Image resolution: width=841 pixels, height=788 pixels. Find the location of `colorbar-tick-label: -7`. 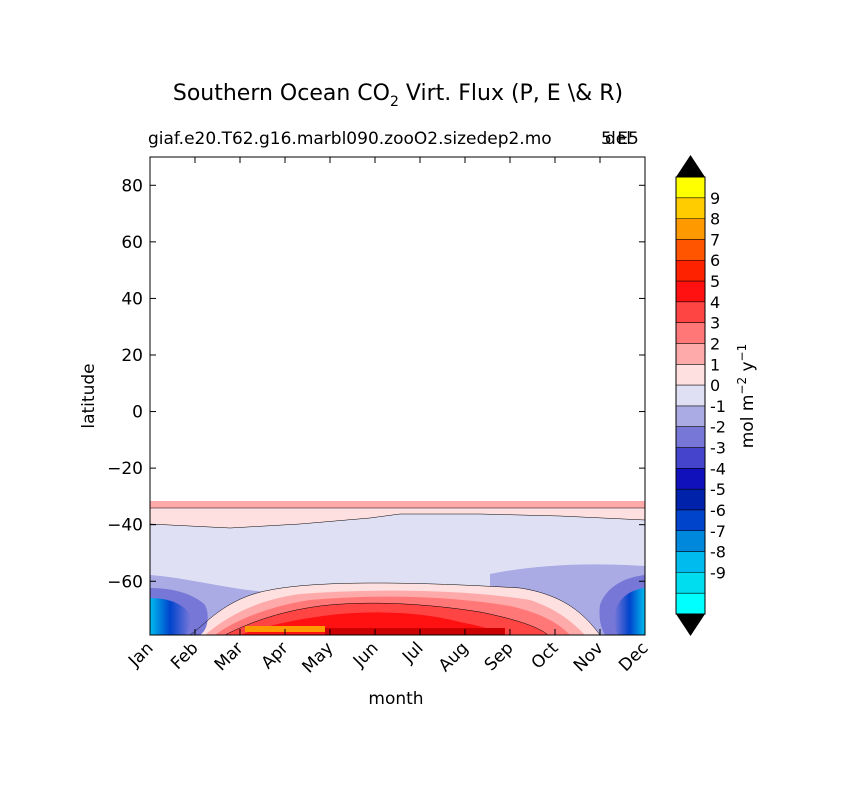

colorbar-tick-label: -7 is located at coordinates (718, 531).